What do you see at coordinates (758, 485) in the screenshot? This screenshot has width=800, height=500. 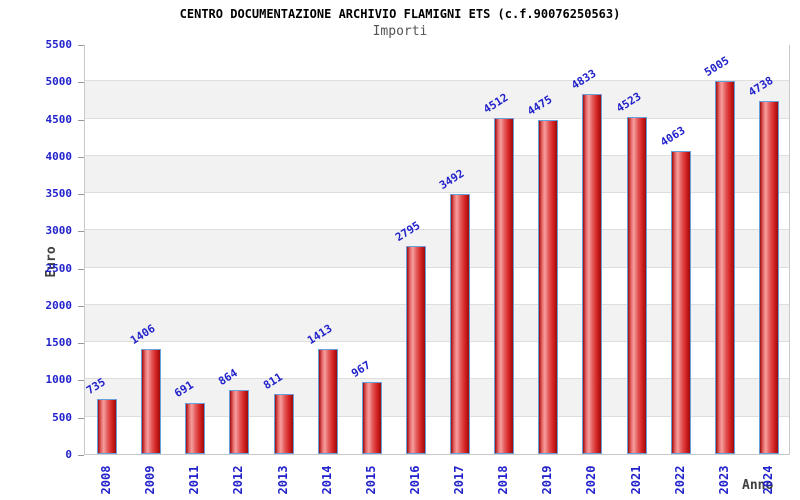 I see `x-axis-title: Anno` at bounding box center [758, 485].